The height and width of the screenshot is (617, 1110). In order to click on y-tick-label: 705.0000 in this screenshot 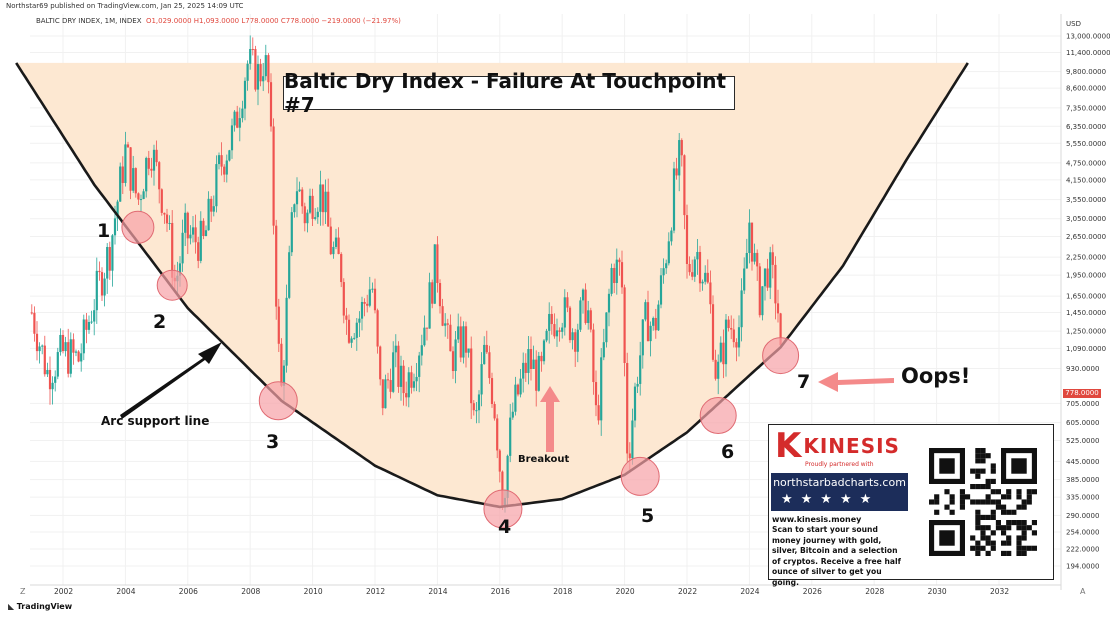, I will do `click(1082, 404)`.